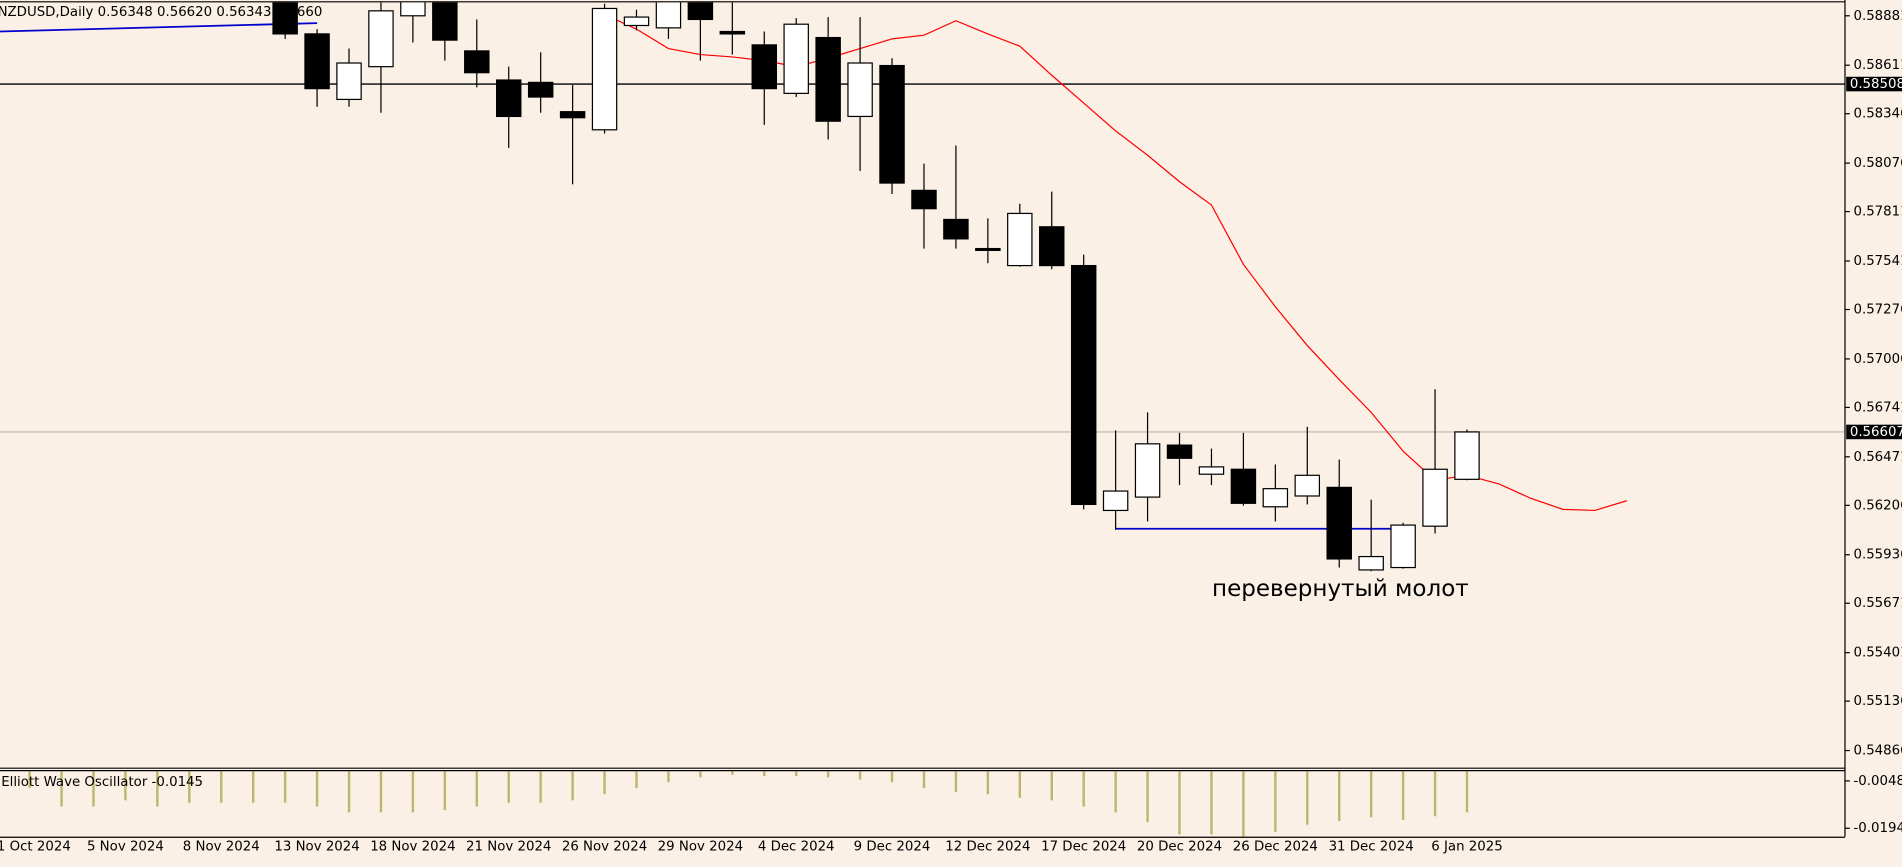 Image resolution: width=1902 pixels, height=867 pixels. I want to click on x-tick-label: 8 Nov 2024, so click(221, 846).